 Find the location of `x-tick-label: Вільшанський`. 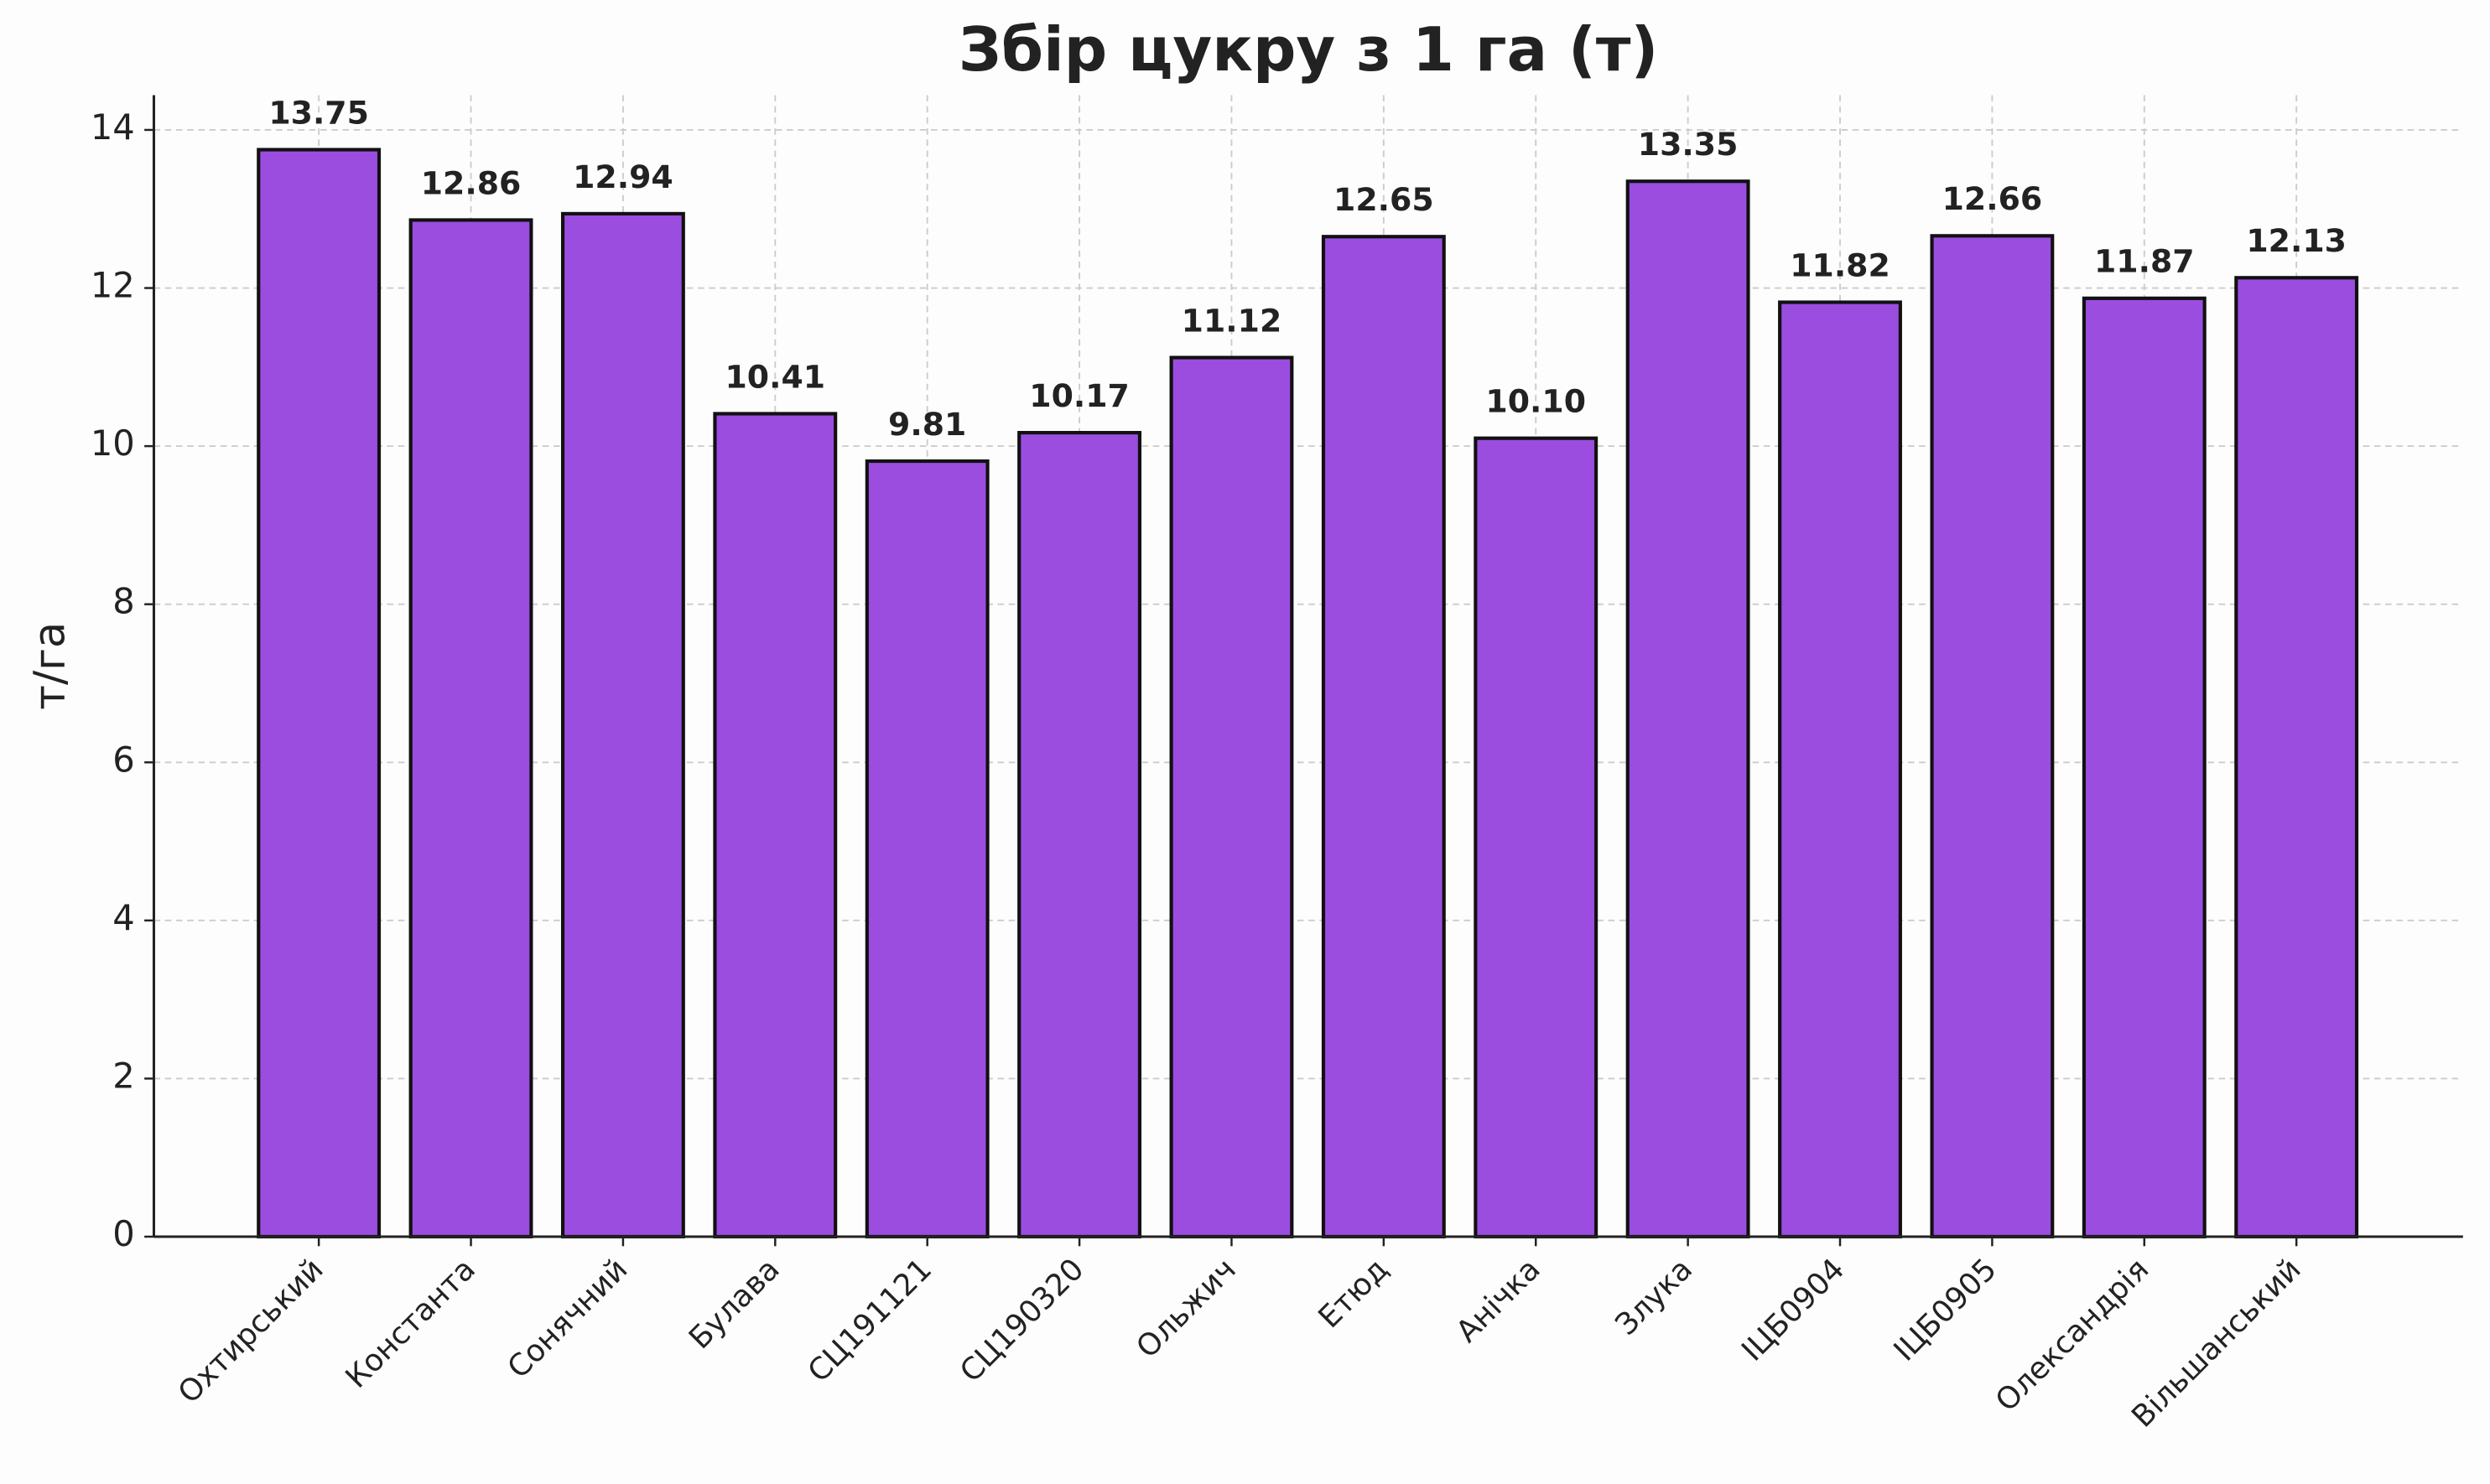

x-tick-label: Вільшанський is located at coordinates (2216, 1343).